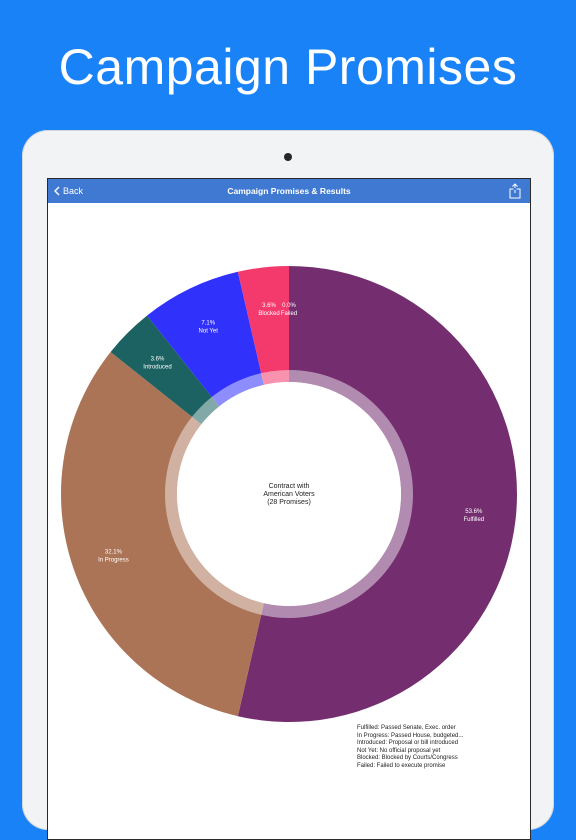 The height and width of the screenshot is (840, 576). What do you see at coordinates (474, 512) in the screenshot?
I see `slice-pct-fulfilled: 53.6%` at bounding box center [474, 512].